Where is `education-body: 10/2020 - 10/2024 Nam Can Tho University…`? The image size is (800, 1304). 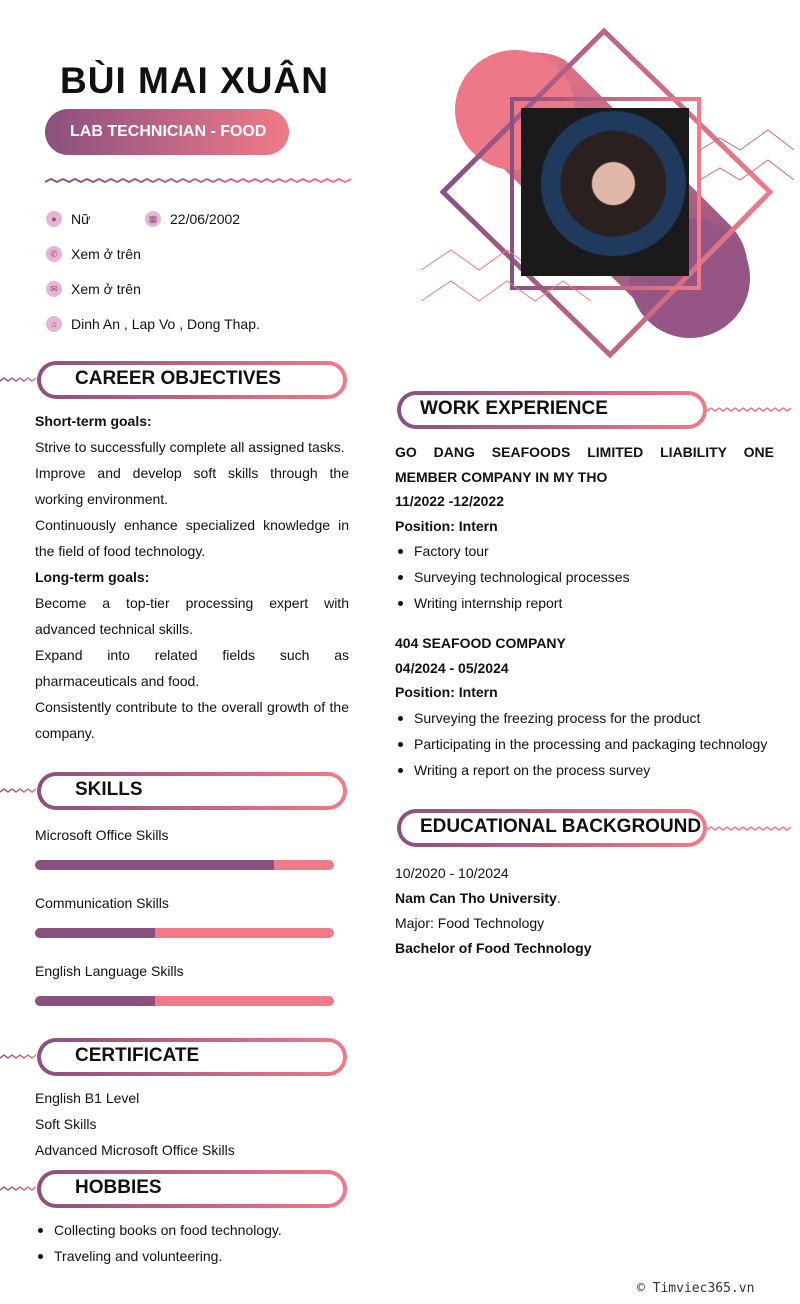
education-body: 10/2020 - 10/2024 Nam Can Tho University… is located at coordinates (493, 911).